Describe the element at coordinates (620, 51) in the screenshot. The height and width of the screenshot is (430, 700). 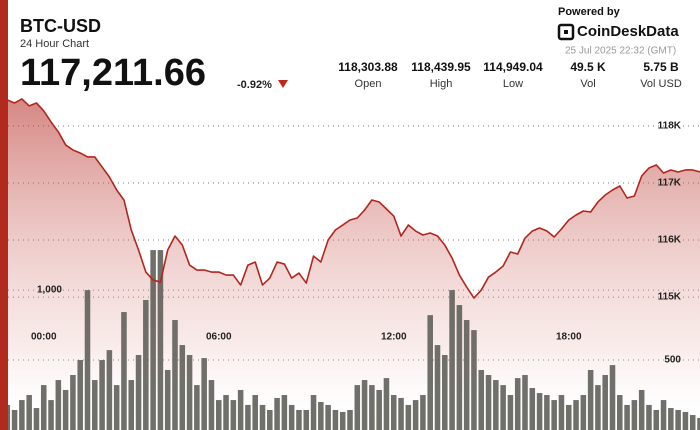
I see `timestamp: 25 Jul 2025 22:32 (GMT)` at that location.